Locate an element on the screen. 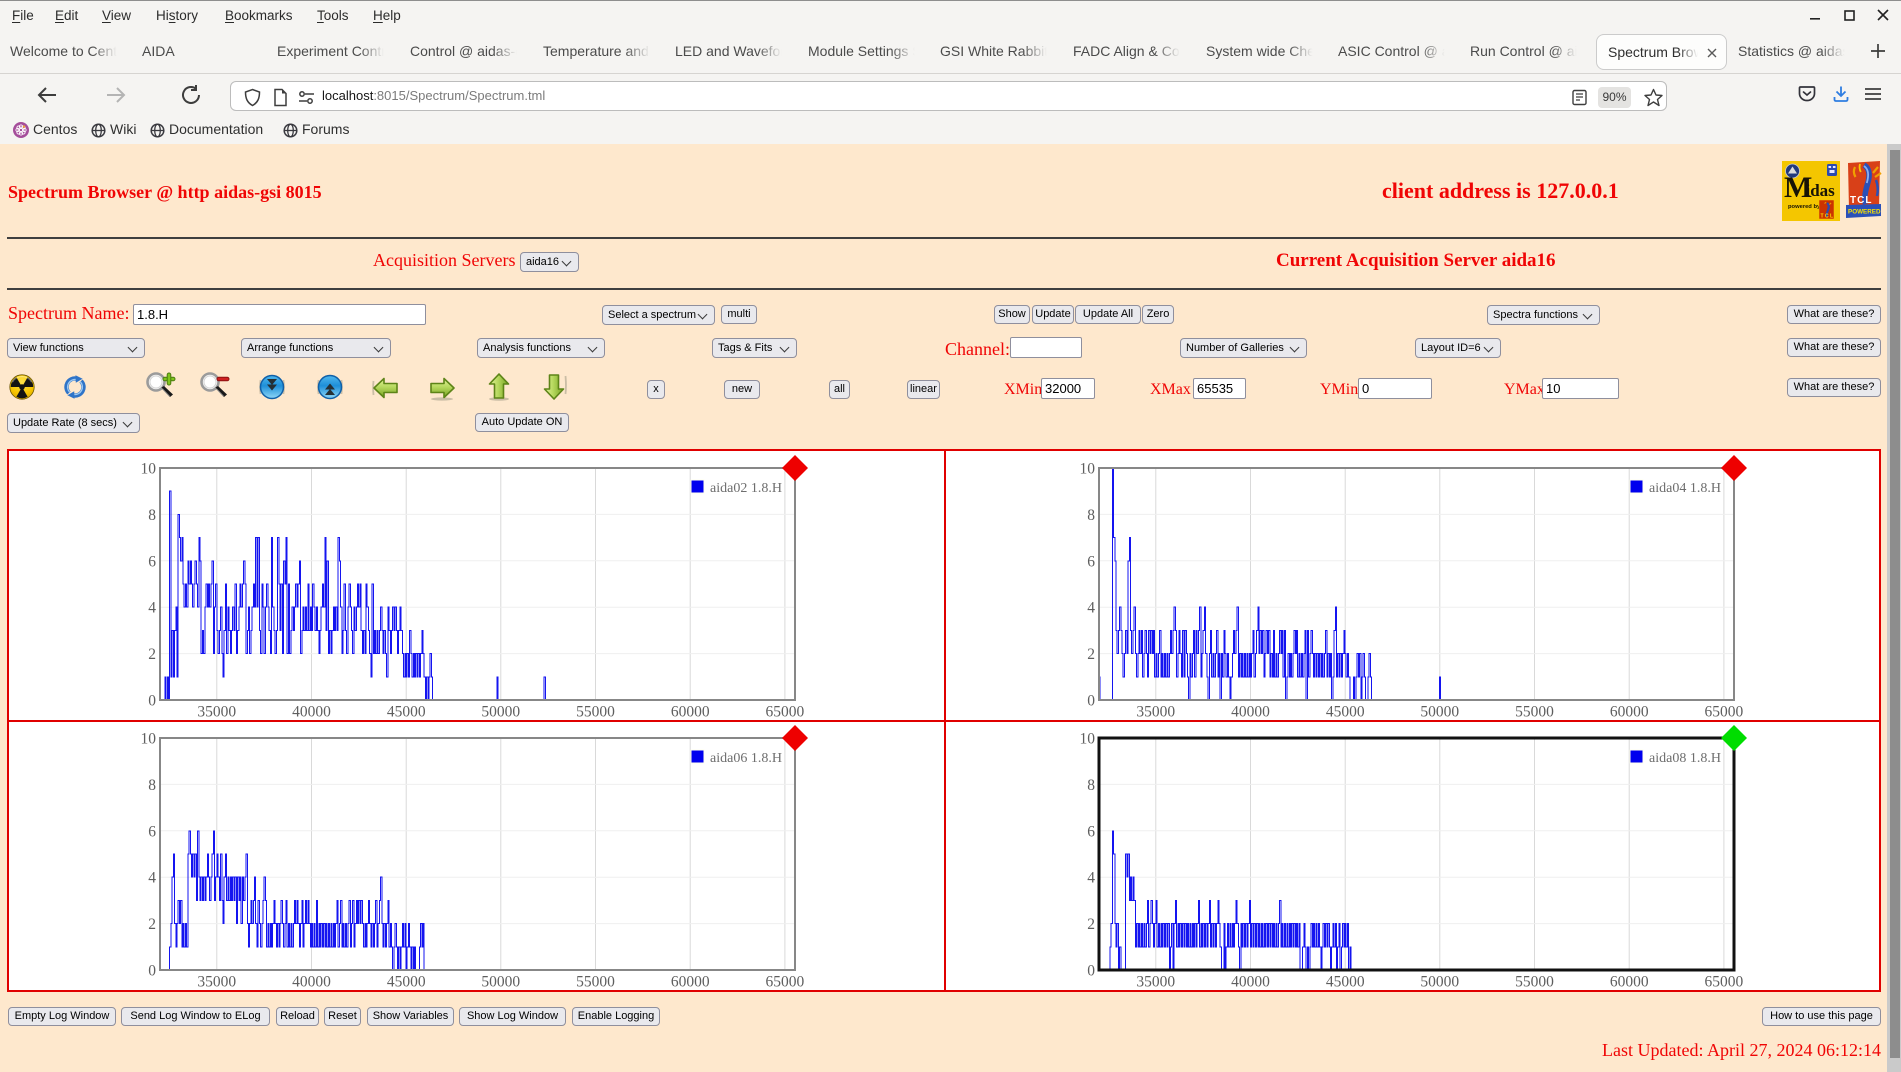 Image resolution: width=1901 pixels, height=1072 pixels. svg-text: T C L is located at coordinates (1827, 217).